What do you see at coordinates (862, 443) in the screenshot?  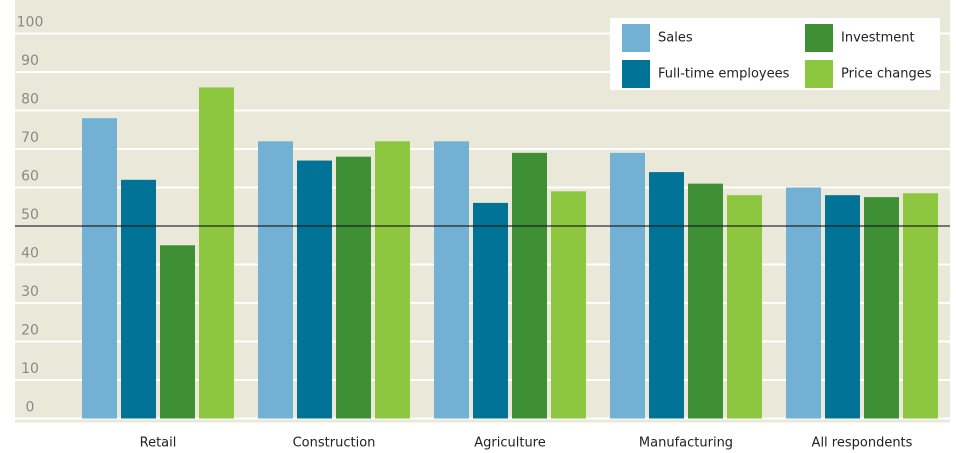 I see `x-tick-label: All respondents` at bounding box center [862, 443].